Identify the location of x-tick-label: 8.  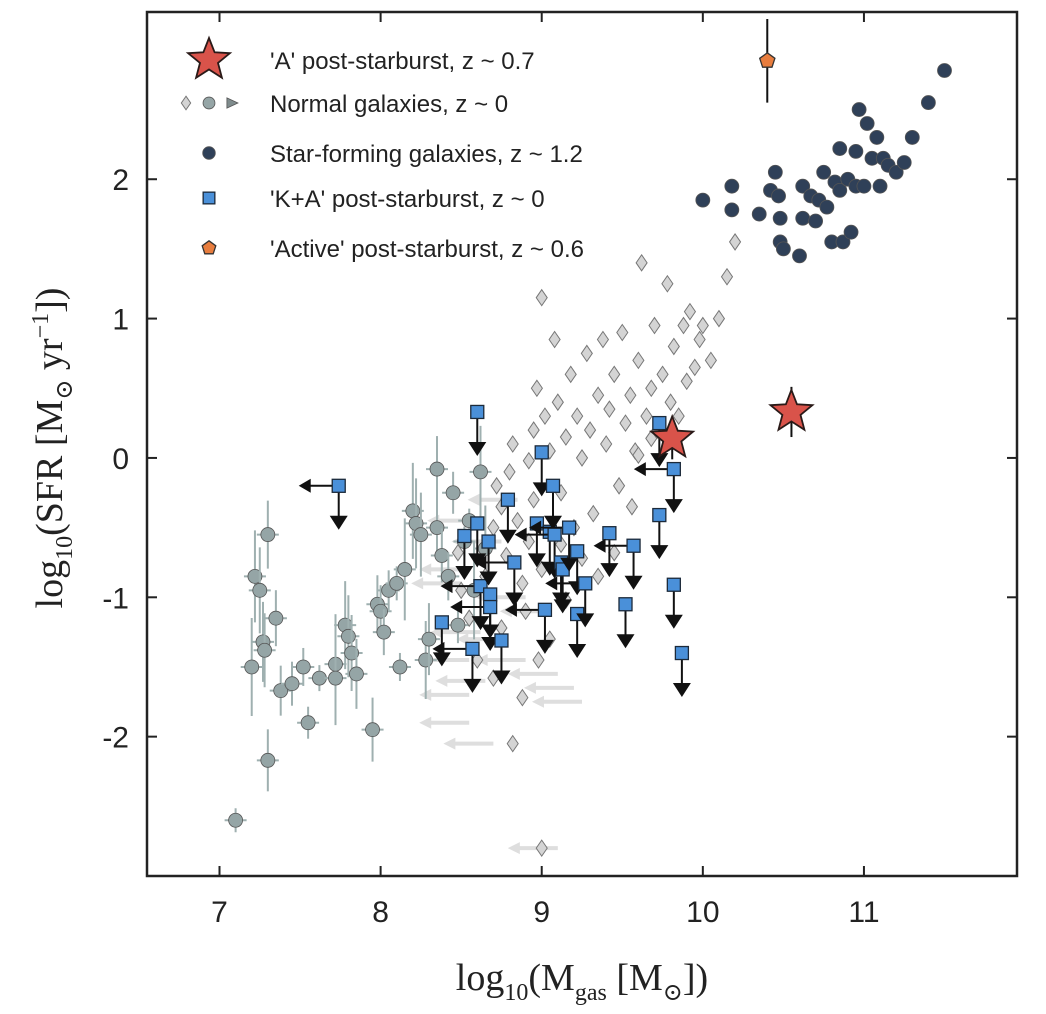
(380, 912).